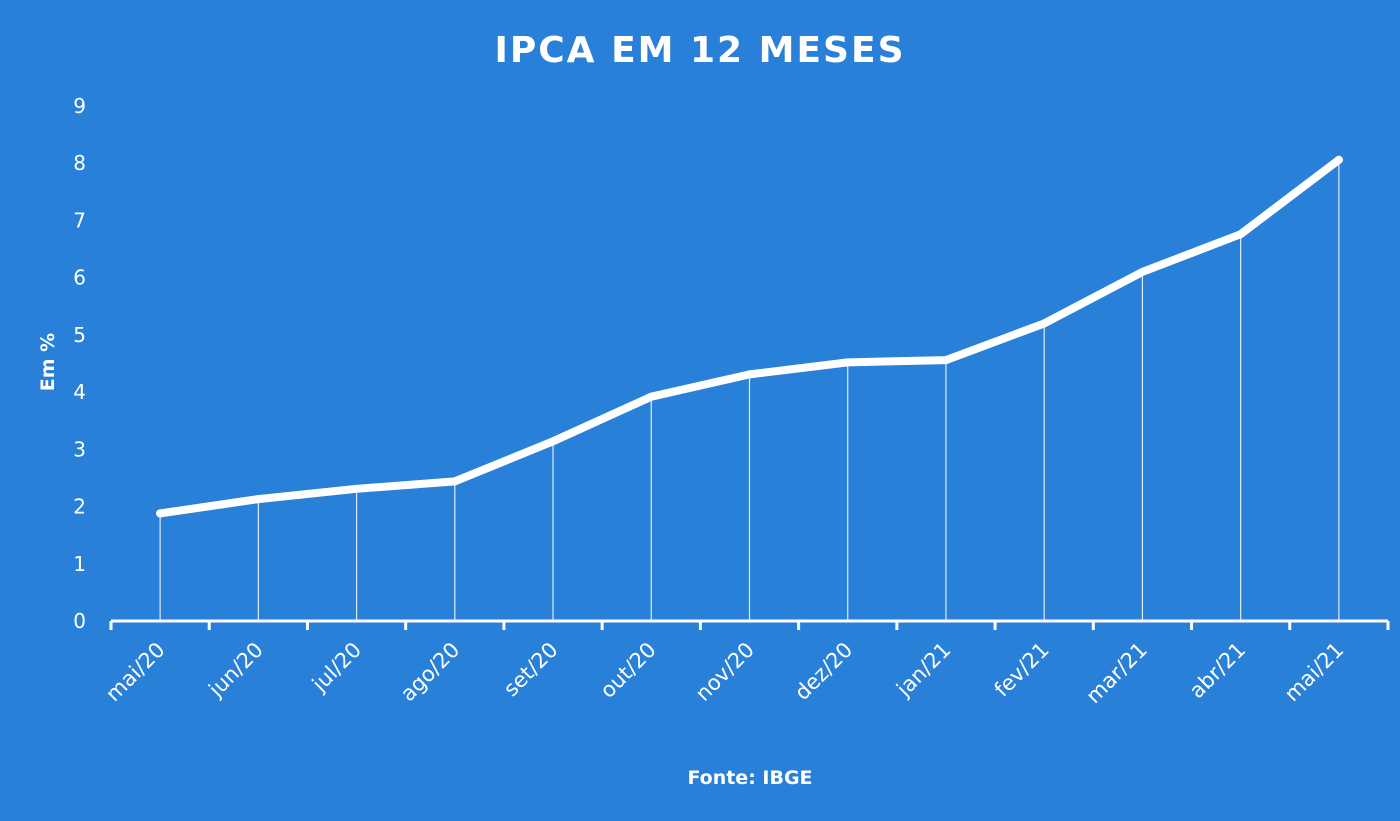 This screenshot has width=1400, height=821. I want to click on y-axis-ticks: 0 1 2 3 4 5 6 7 8 9, so click(79, 363).